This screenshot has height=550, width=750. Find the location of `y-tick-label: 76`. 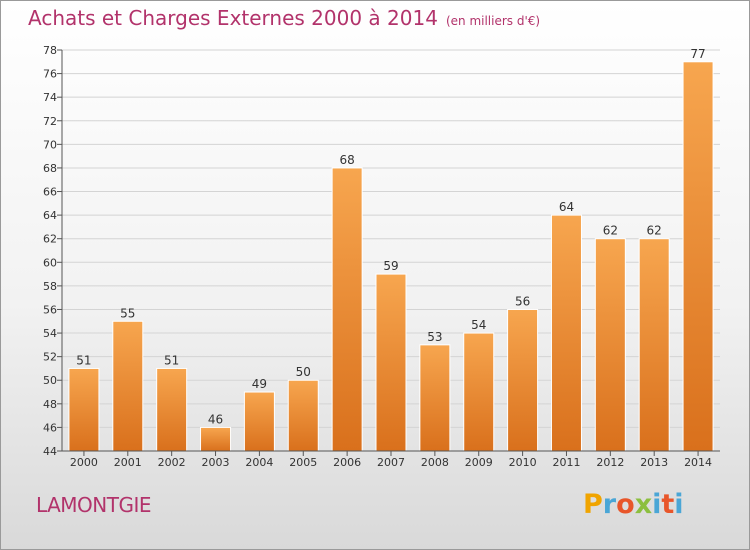

y-tick-label: 76 is located at coordinates (50, 74).